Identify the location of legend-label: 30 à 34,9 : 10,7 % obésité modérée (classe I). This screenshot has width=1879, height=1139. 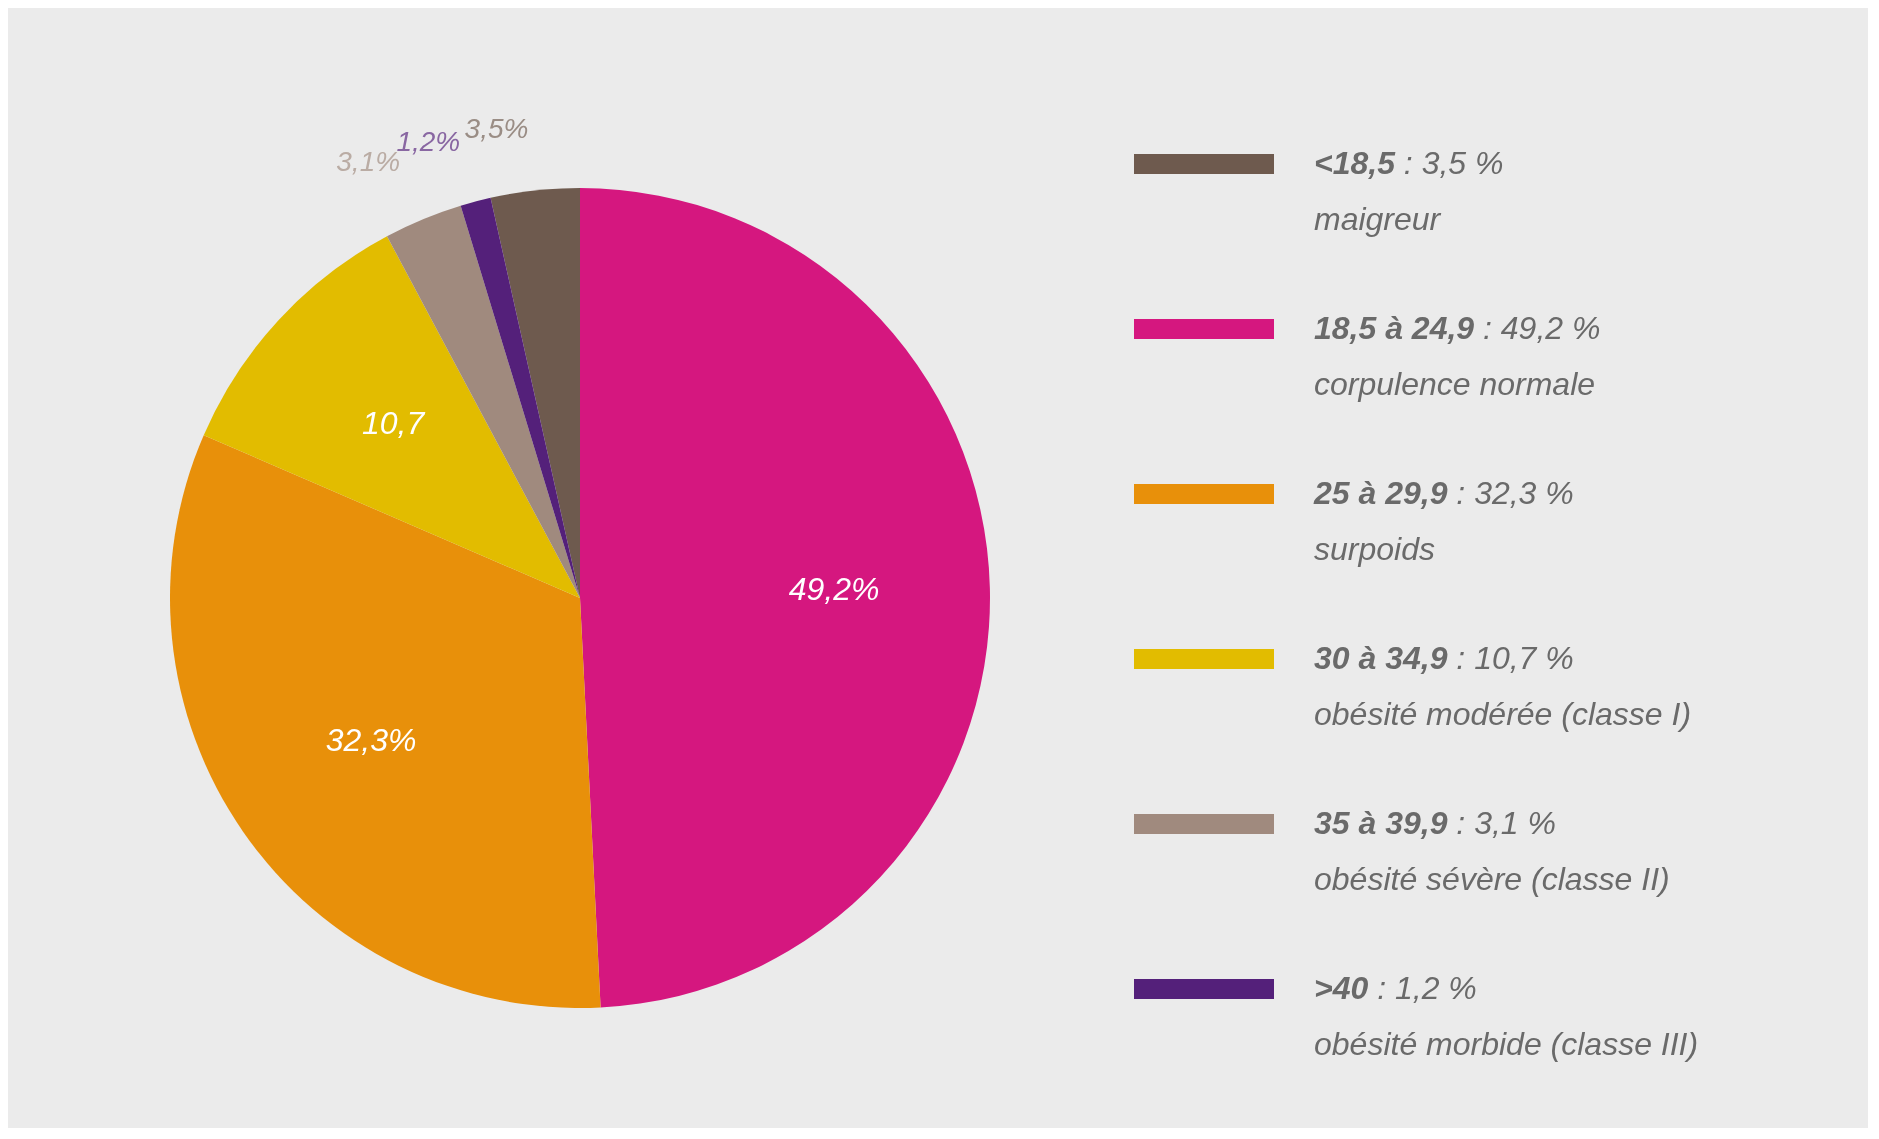
(1503, 686).